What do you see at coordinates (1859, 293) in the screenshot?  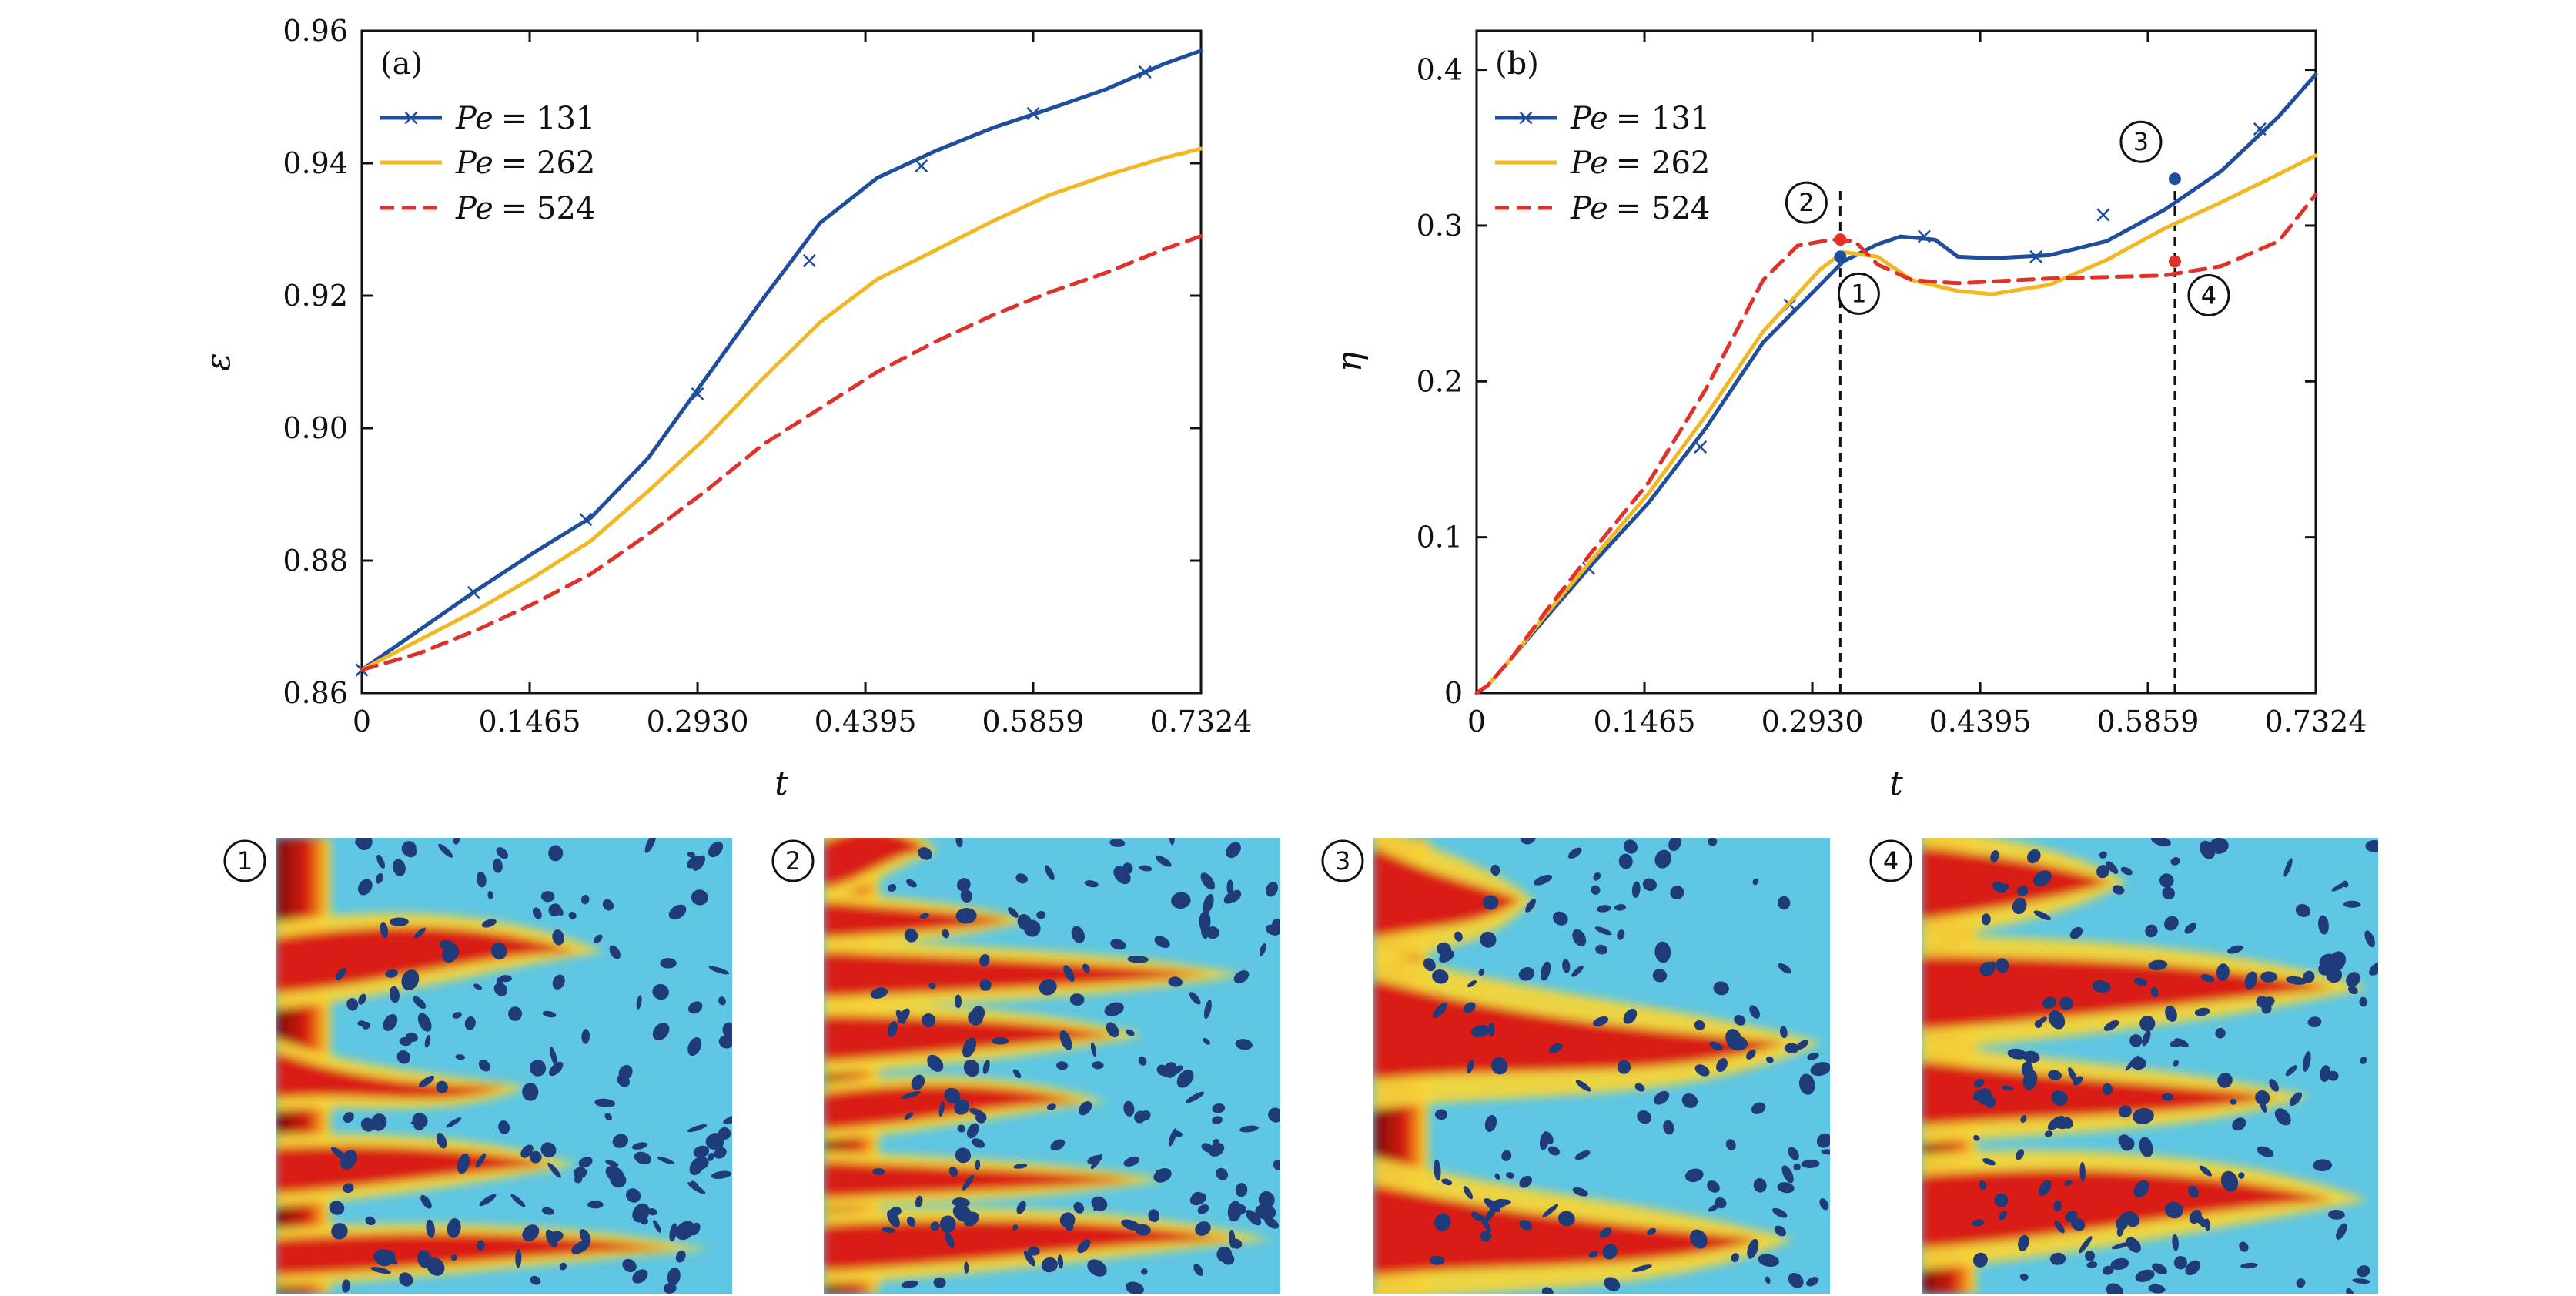 I see `state-badge-label-1: 1` at bounding box center [1859, 293].